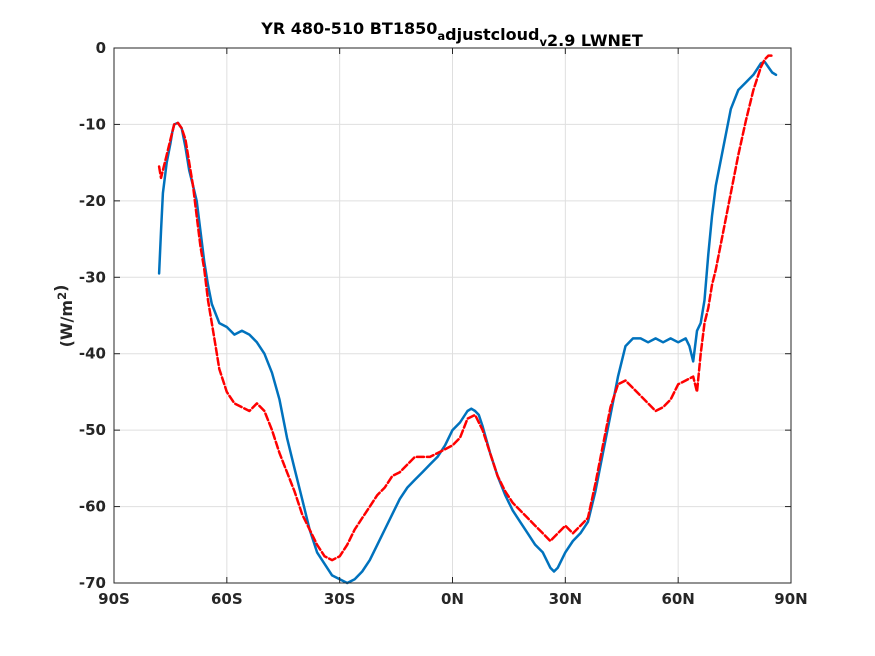 This screenshot has width=875, height=656. What do you see at coordinates (677, 599) in the screenshot?
I see `x-tick-label: 60N` at bounding box center [677, 599].